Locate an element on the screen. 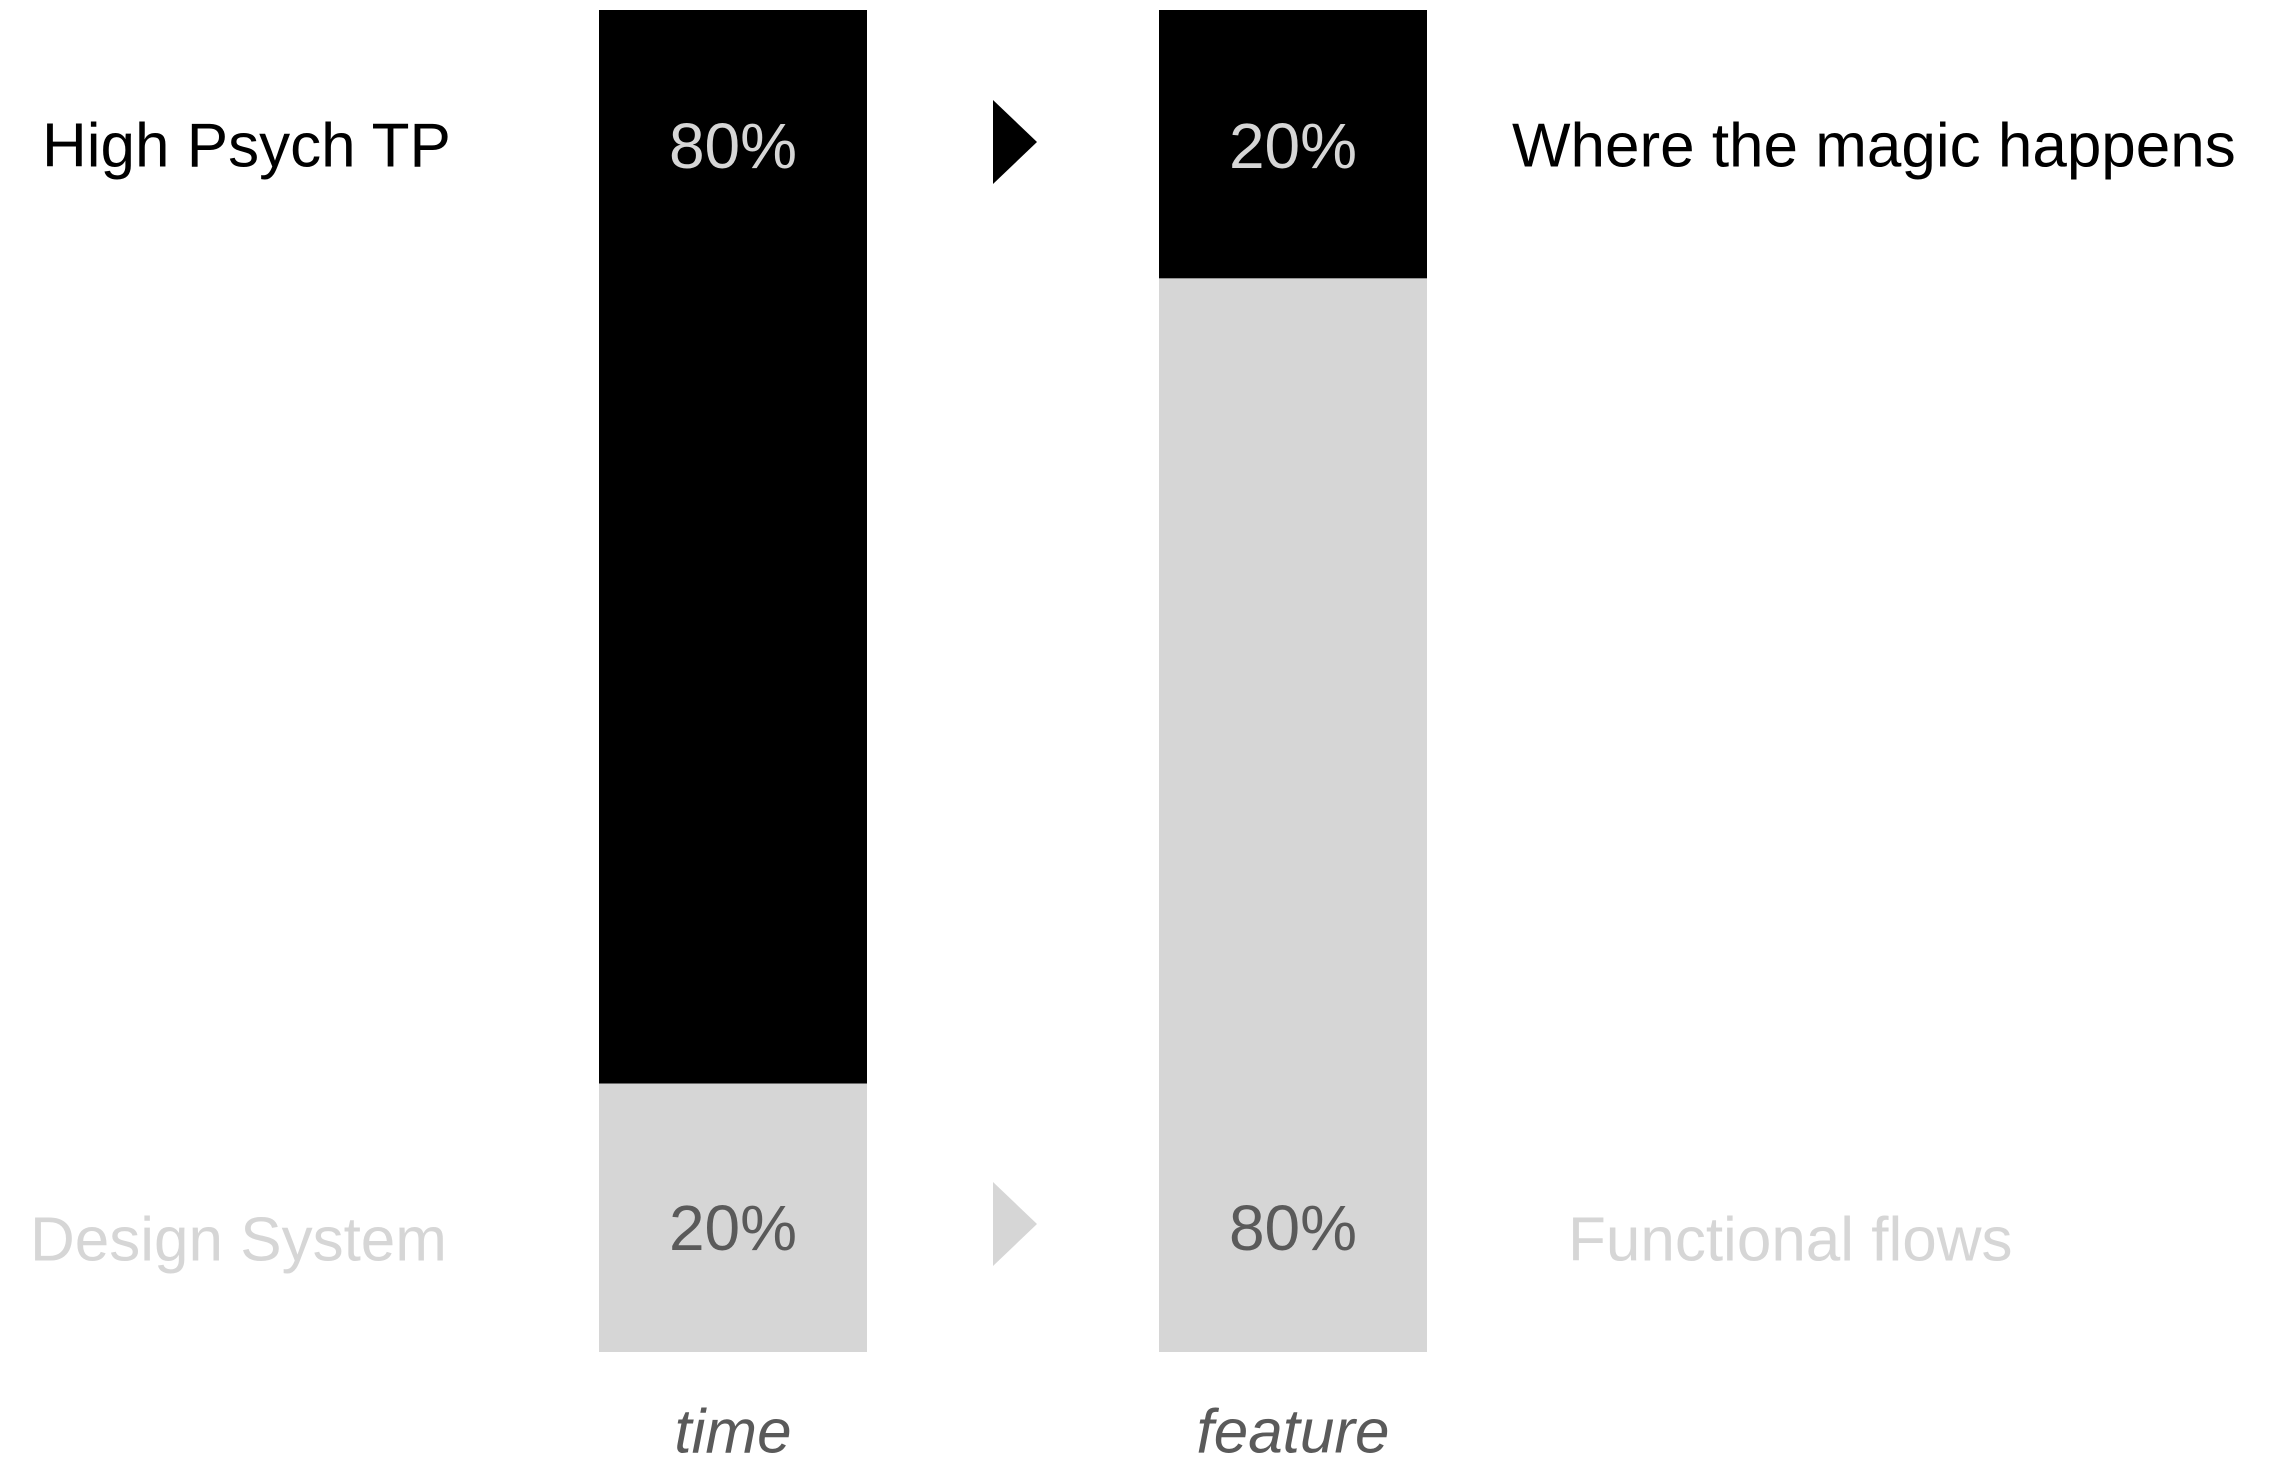  bottom-triangle-right-icon is located at coordinates (1015, 1224).